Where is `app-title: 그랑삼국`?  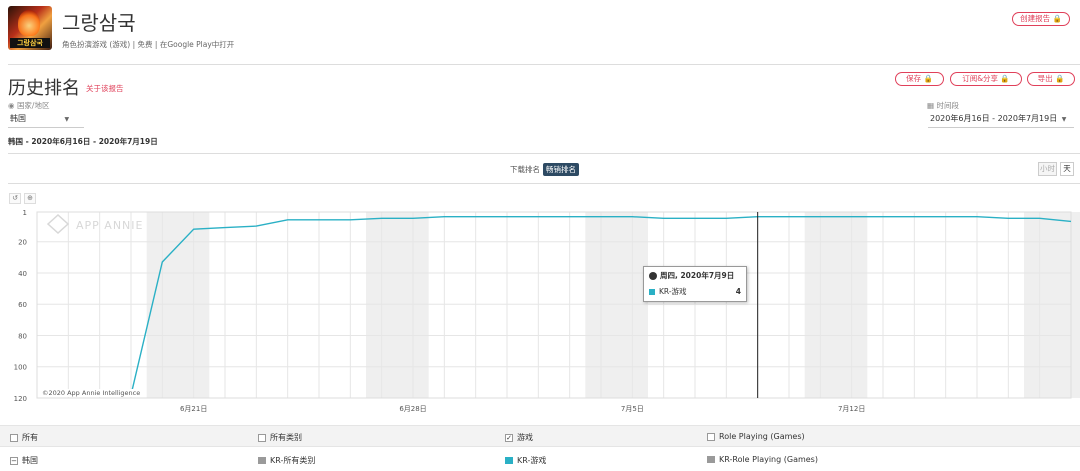
app-title: 그랑삼국 is located at coordinates (99, 23).